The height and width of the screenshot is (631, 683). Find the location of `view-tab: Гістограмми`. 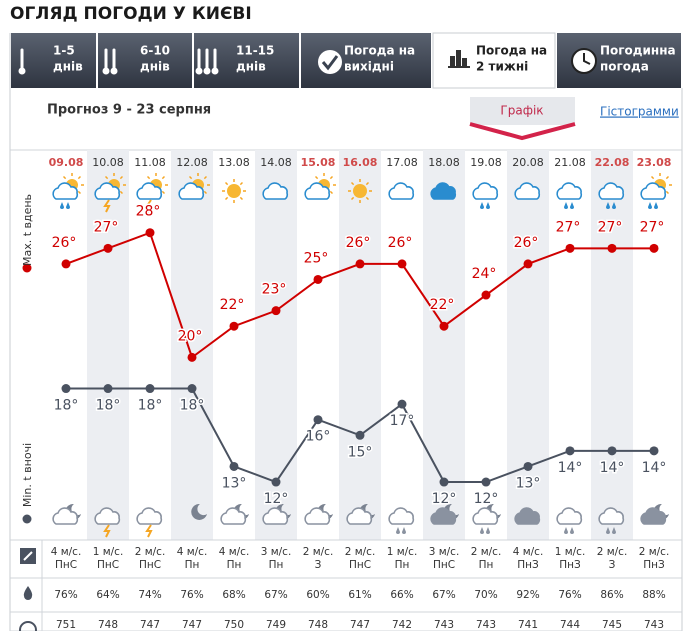

view-tab: Гістограмми is located at coordinates (639, 112).